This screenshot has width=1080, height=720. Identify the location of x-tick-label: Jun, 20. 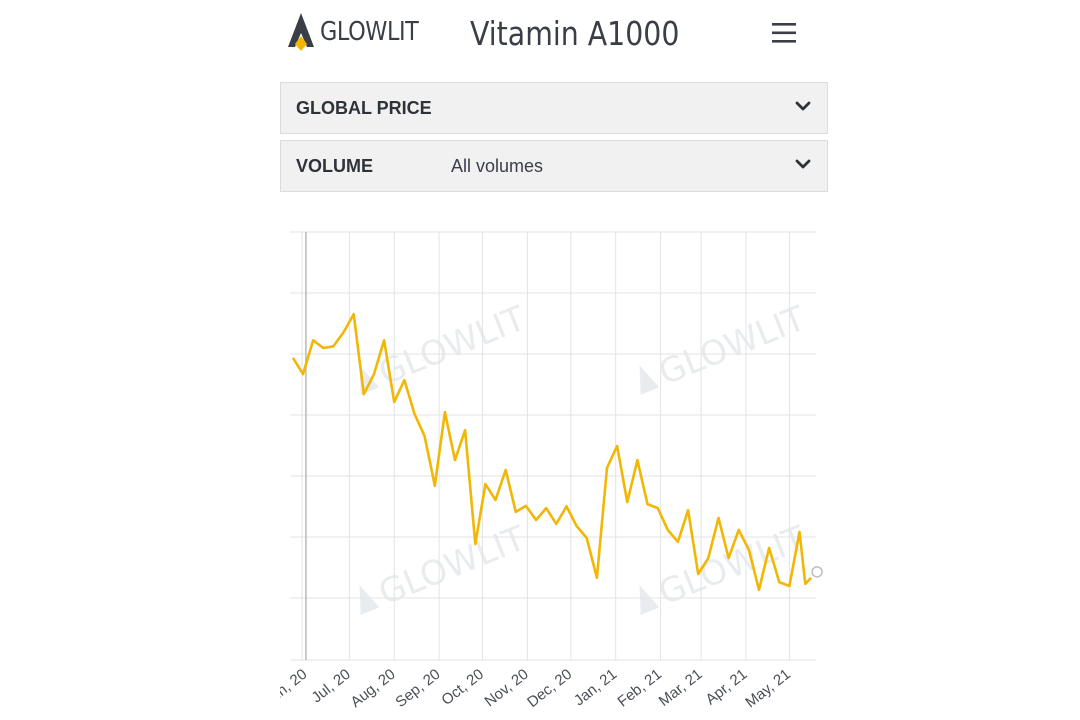
(295, 688).